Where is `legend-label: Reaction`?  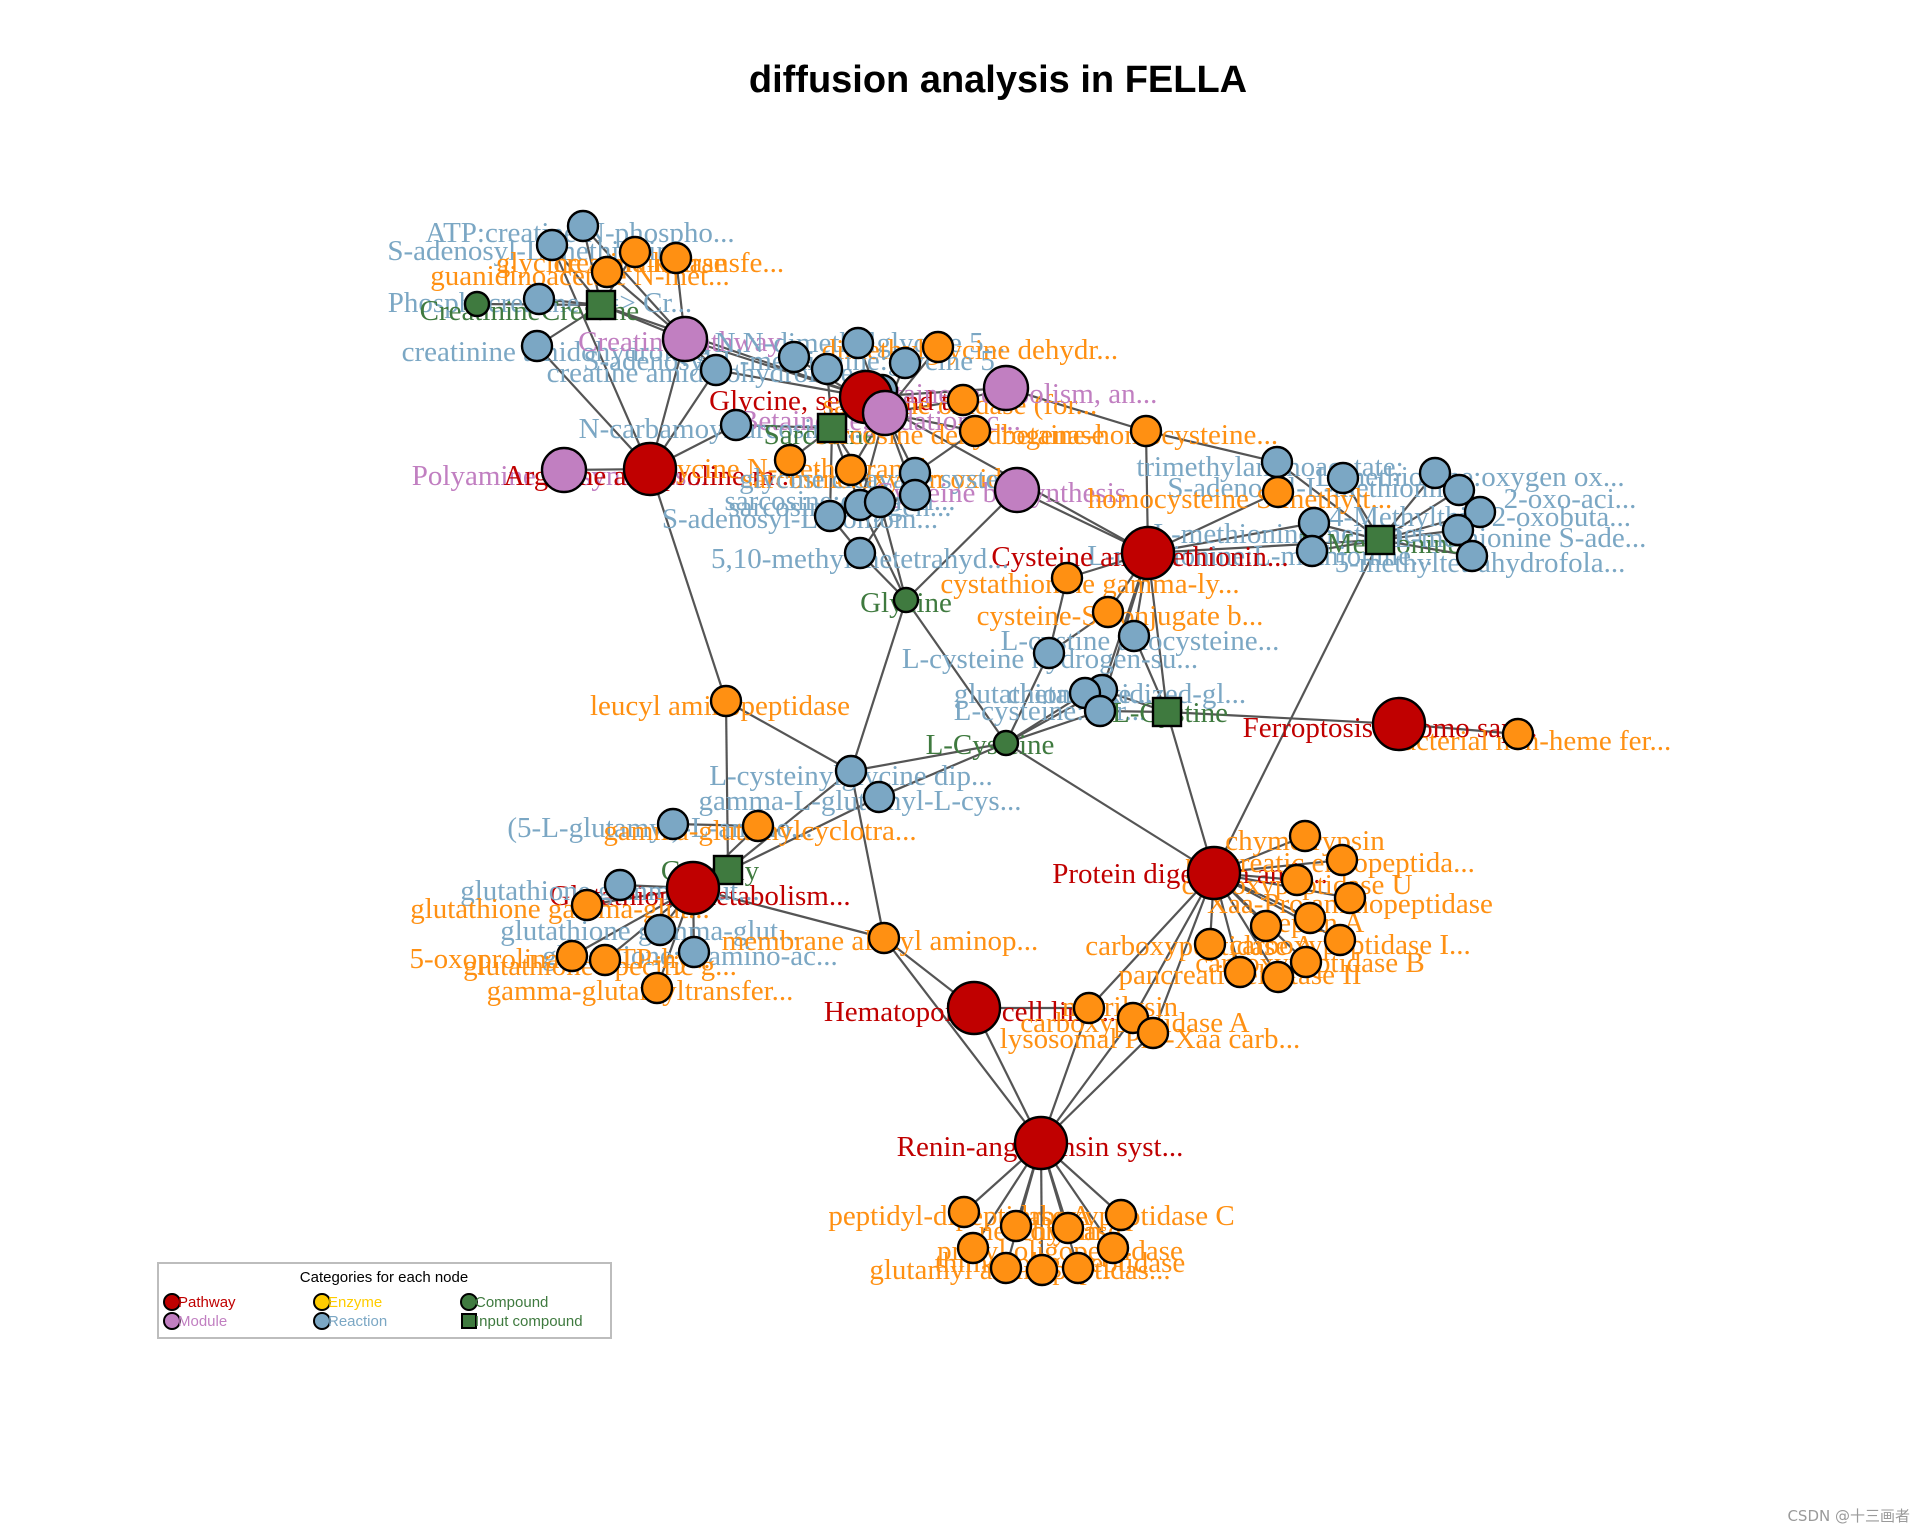
legend-label: Reaction is located at coordinates (357, 1321).